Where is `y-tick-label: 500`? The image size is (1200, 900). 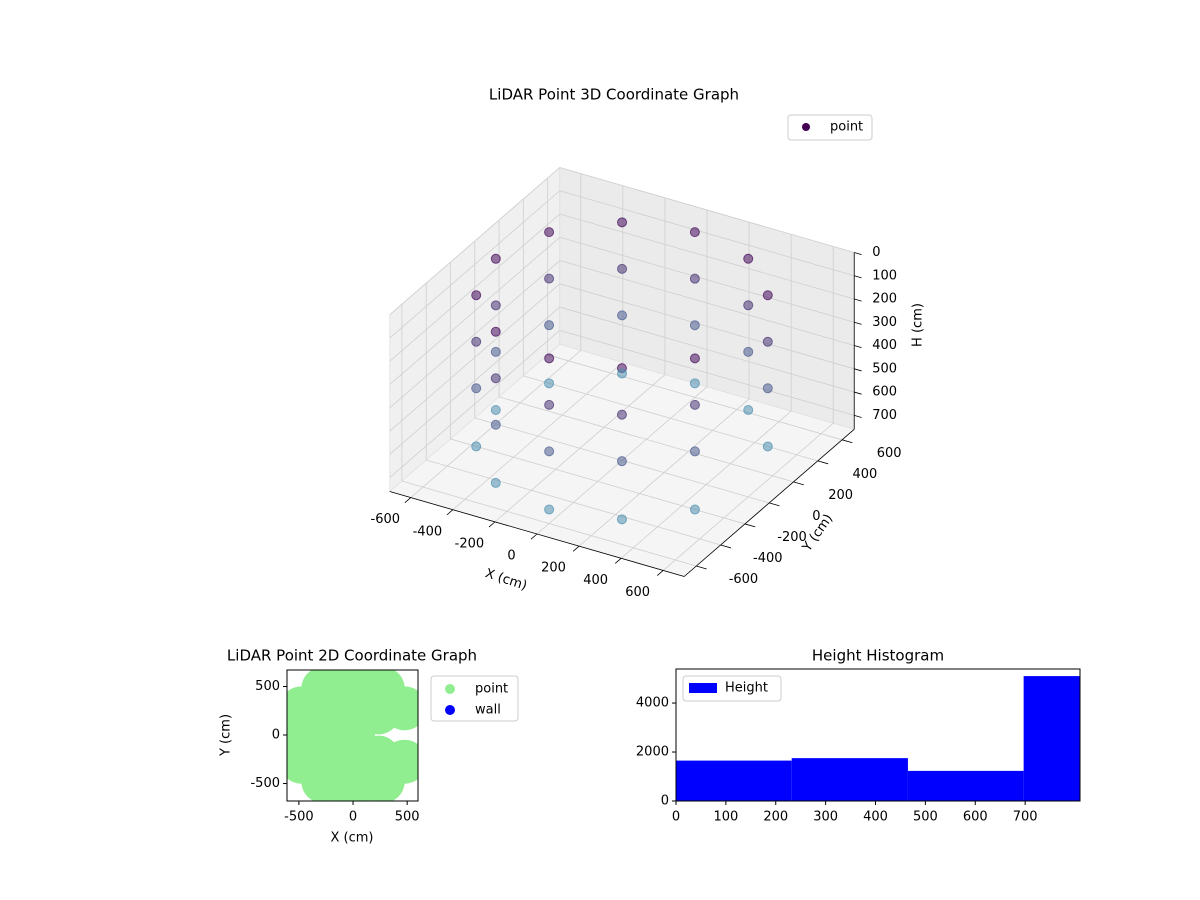
y-tick-label: 500 is located at coordinates (267, 686).